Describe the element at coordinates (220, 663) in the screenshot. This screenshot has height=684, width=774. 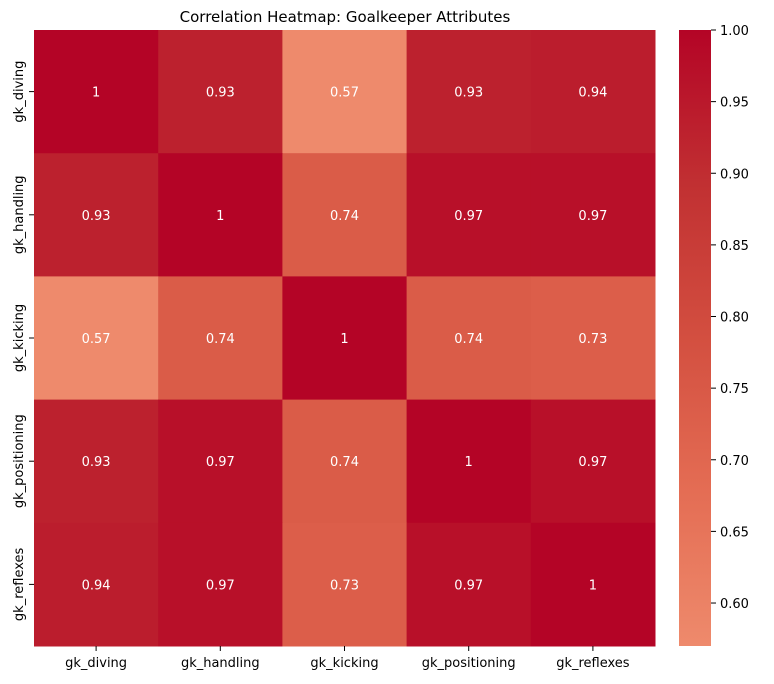
I see `x-tick-label-1: gk_handling` at that location.